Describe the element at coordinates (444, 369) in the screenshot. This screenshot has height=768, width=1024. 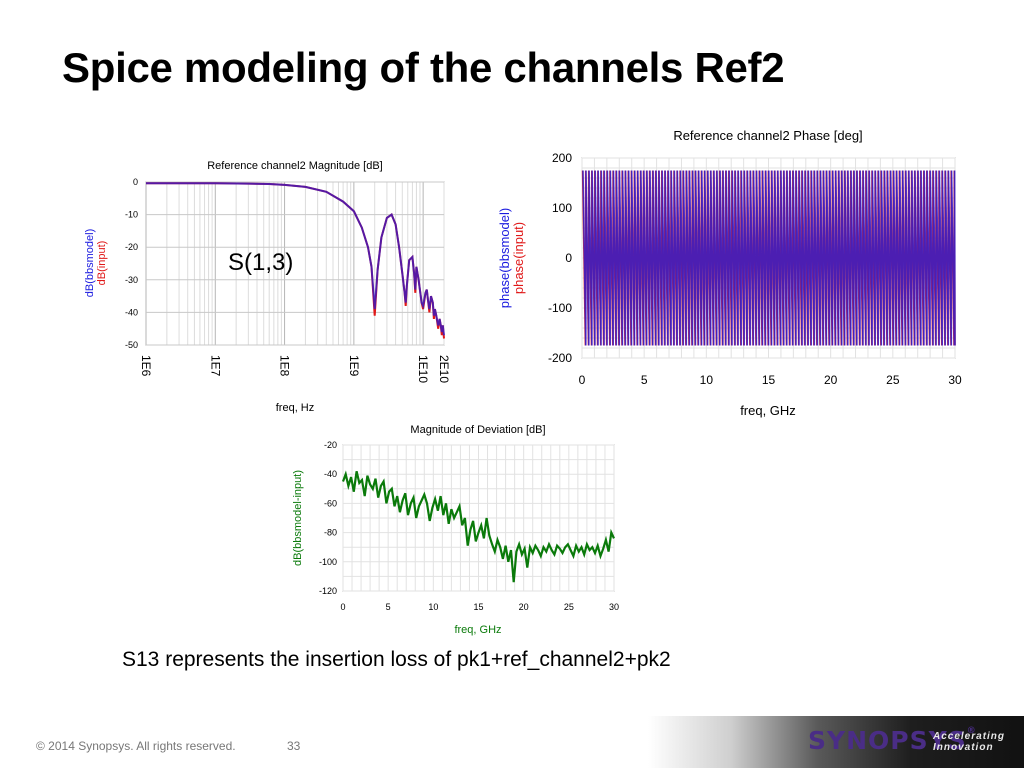
I see `mag-x-tick: 2E10` at that location.